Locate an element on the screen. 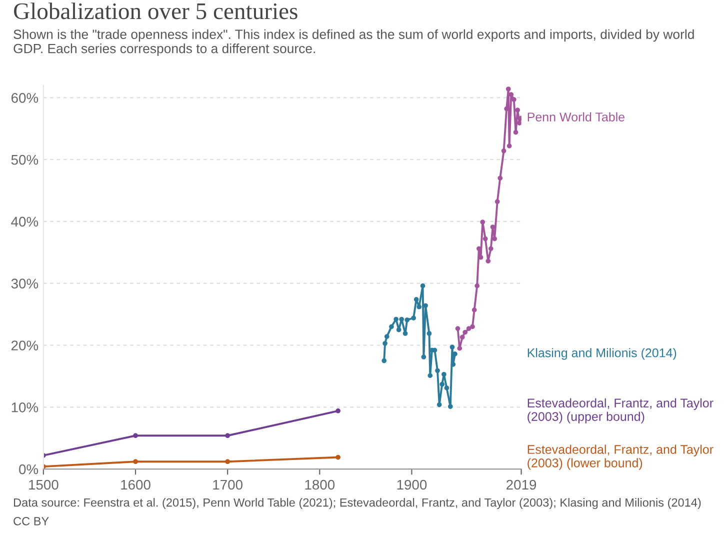 This screenshot has width=724, height=533. y-tick-label: 40% is located at coordinates (24, 221).